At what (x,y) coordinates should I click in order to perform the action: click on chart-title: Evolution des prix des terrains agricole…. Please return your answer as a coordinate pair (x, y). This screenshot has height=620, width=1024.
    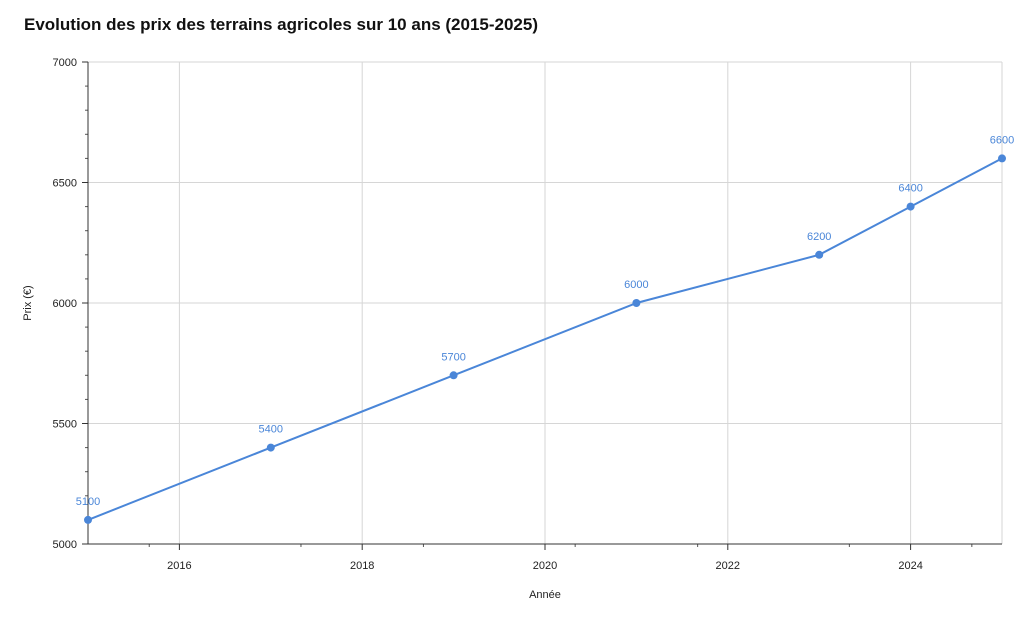
    Looking at the image, I should click on (281, 24).